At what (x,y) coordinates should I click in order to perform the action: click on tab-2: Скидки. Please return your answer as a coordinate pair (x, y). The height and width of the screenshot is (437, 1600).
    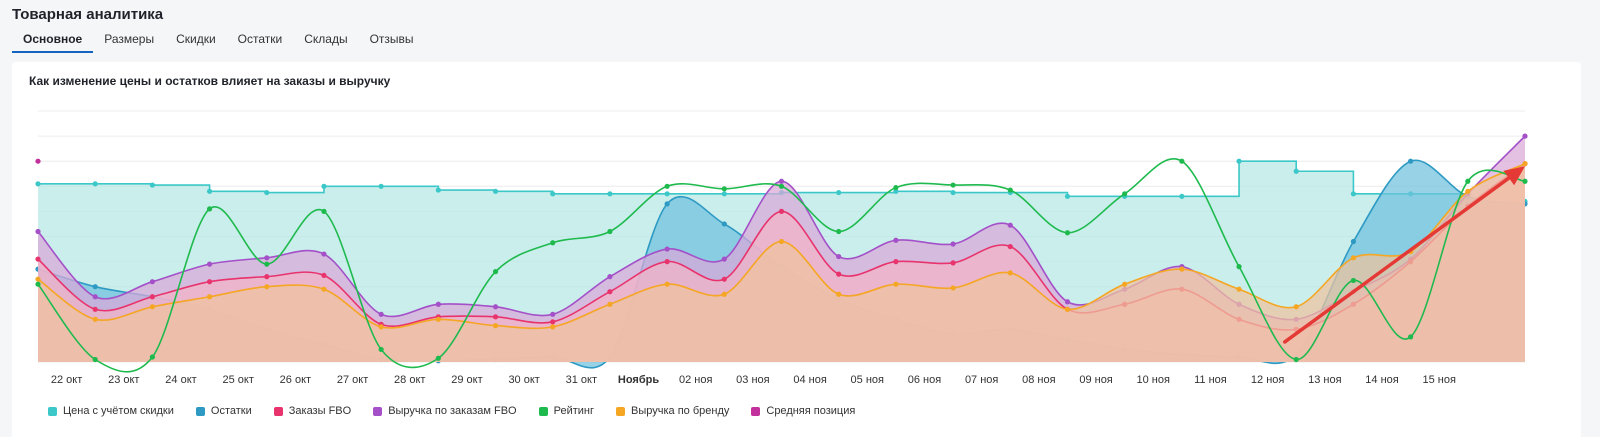
    Looking at the image, I should click on (196, 39).